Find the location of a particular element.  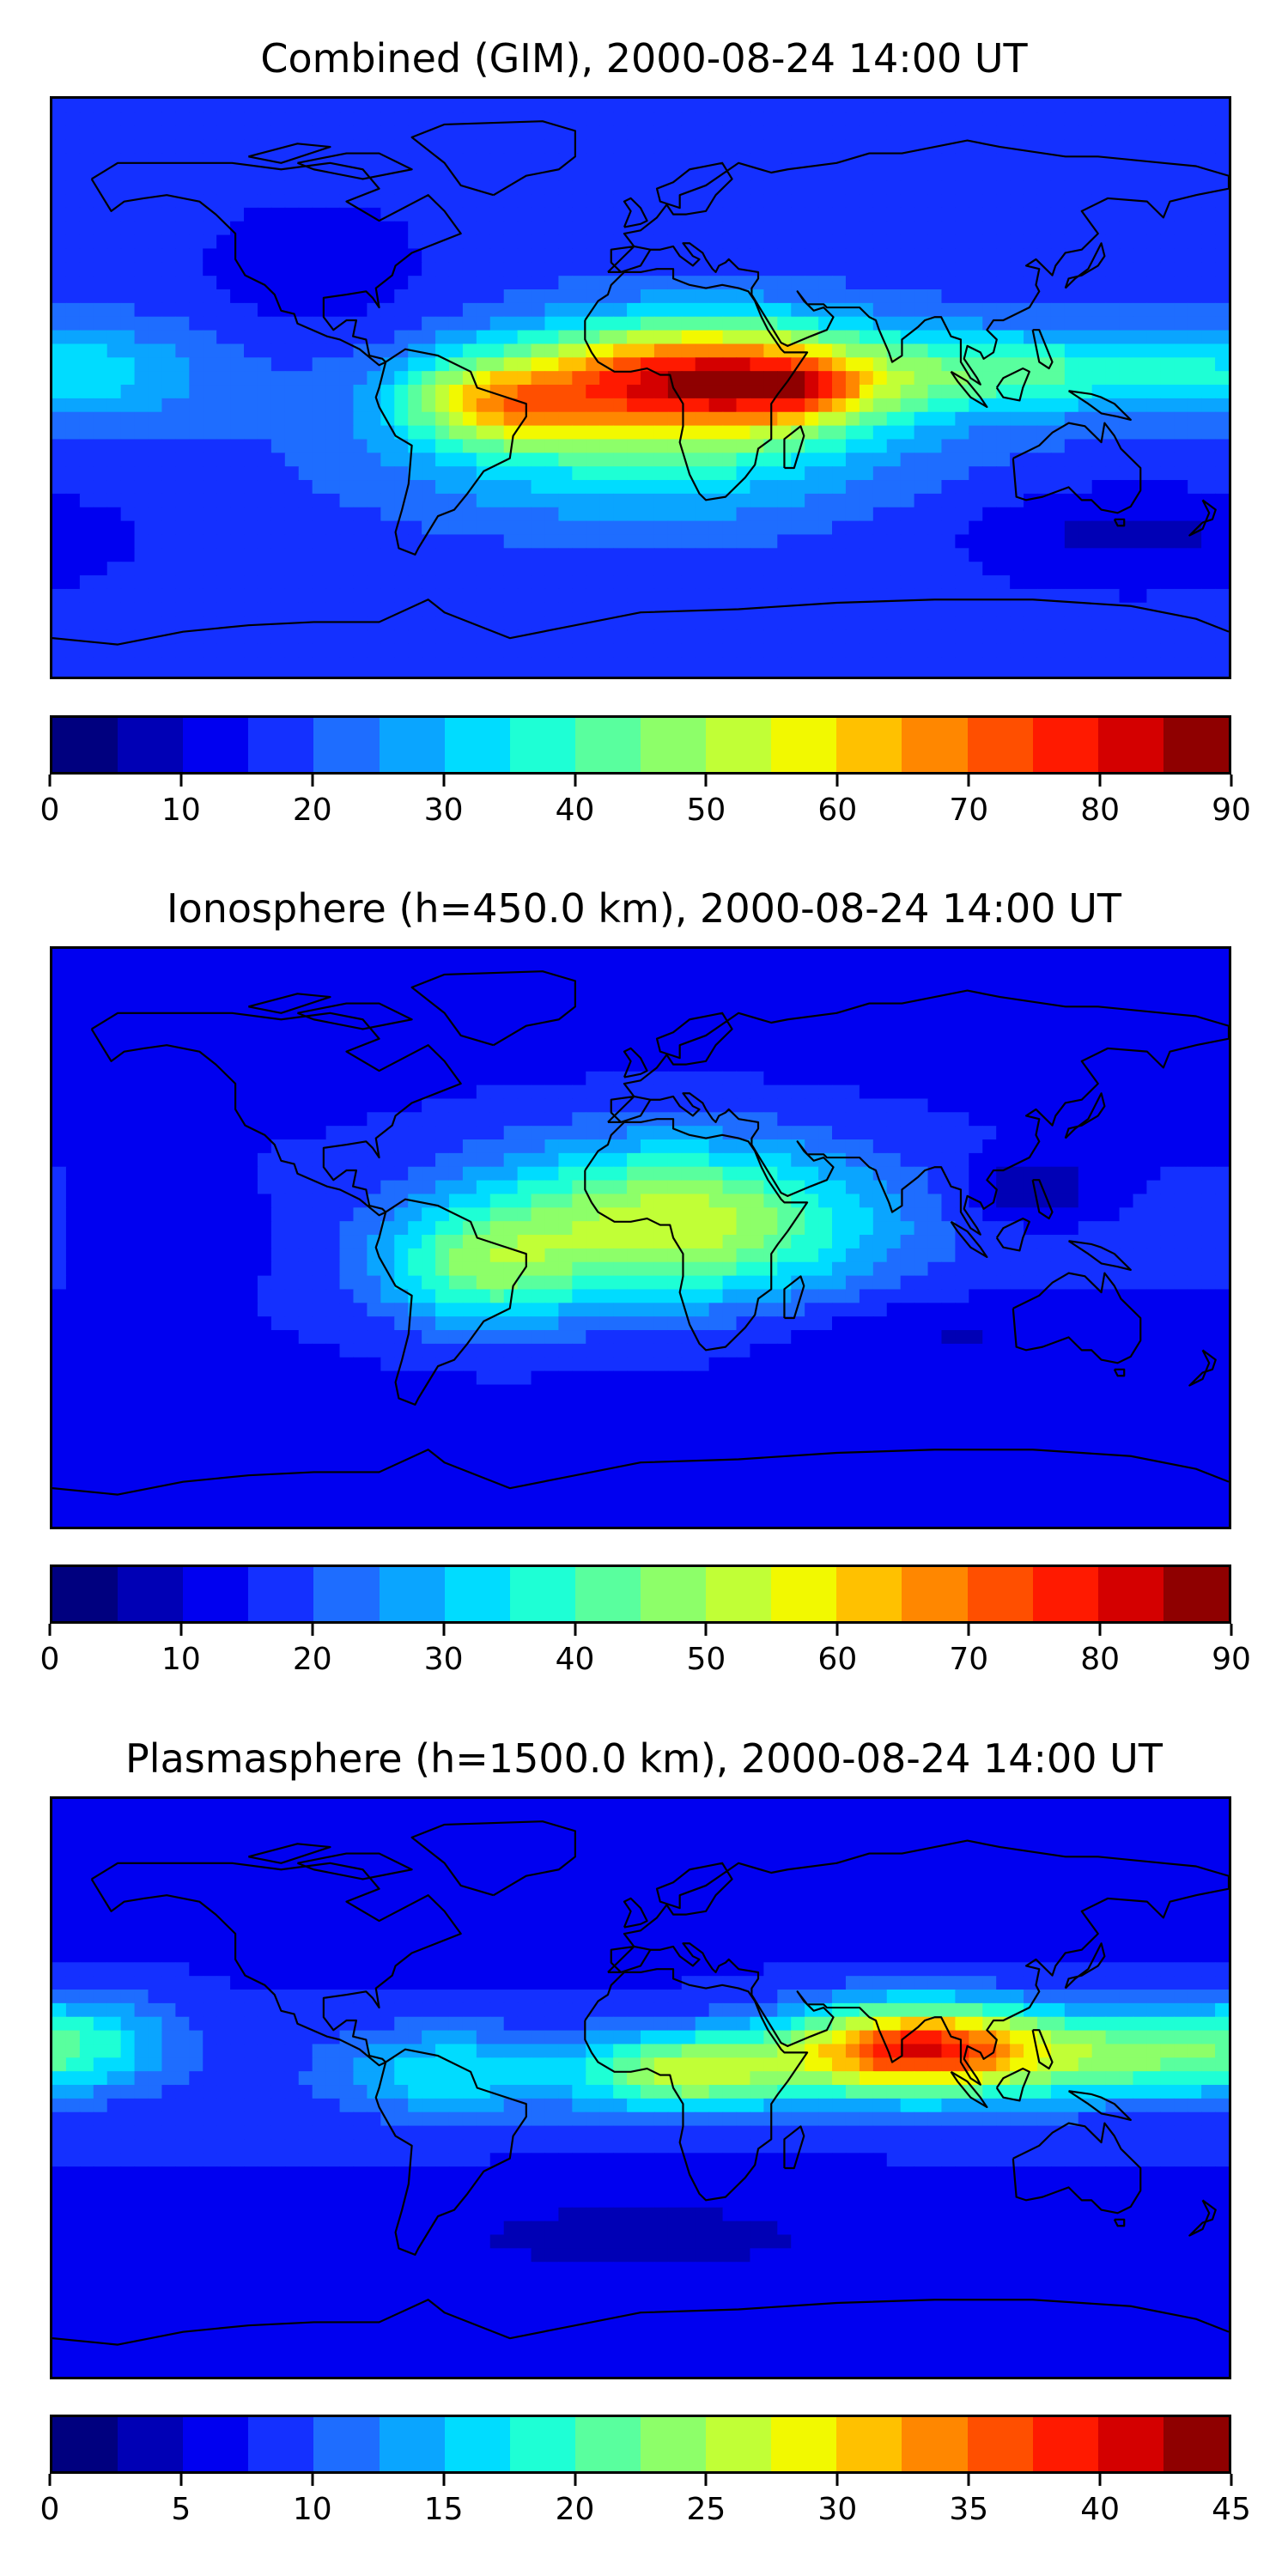

colorbar-tick-label: 70 is located at coordinates (969, 1660).